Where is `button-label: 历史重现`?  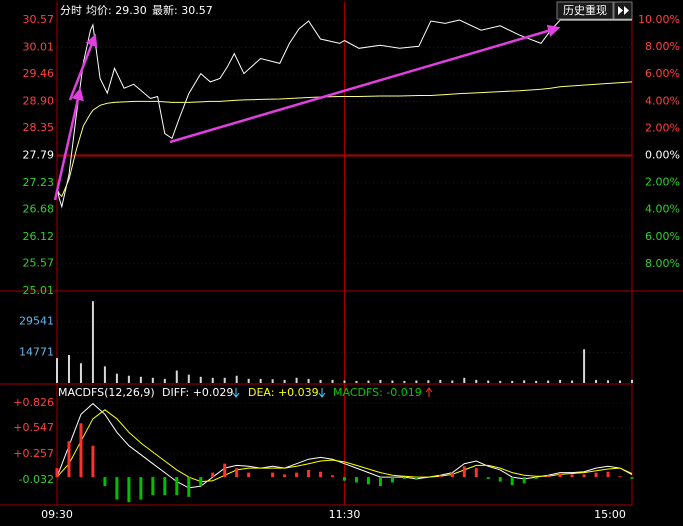 button-label: 历史重现 is located at coordinates (585, 10).